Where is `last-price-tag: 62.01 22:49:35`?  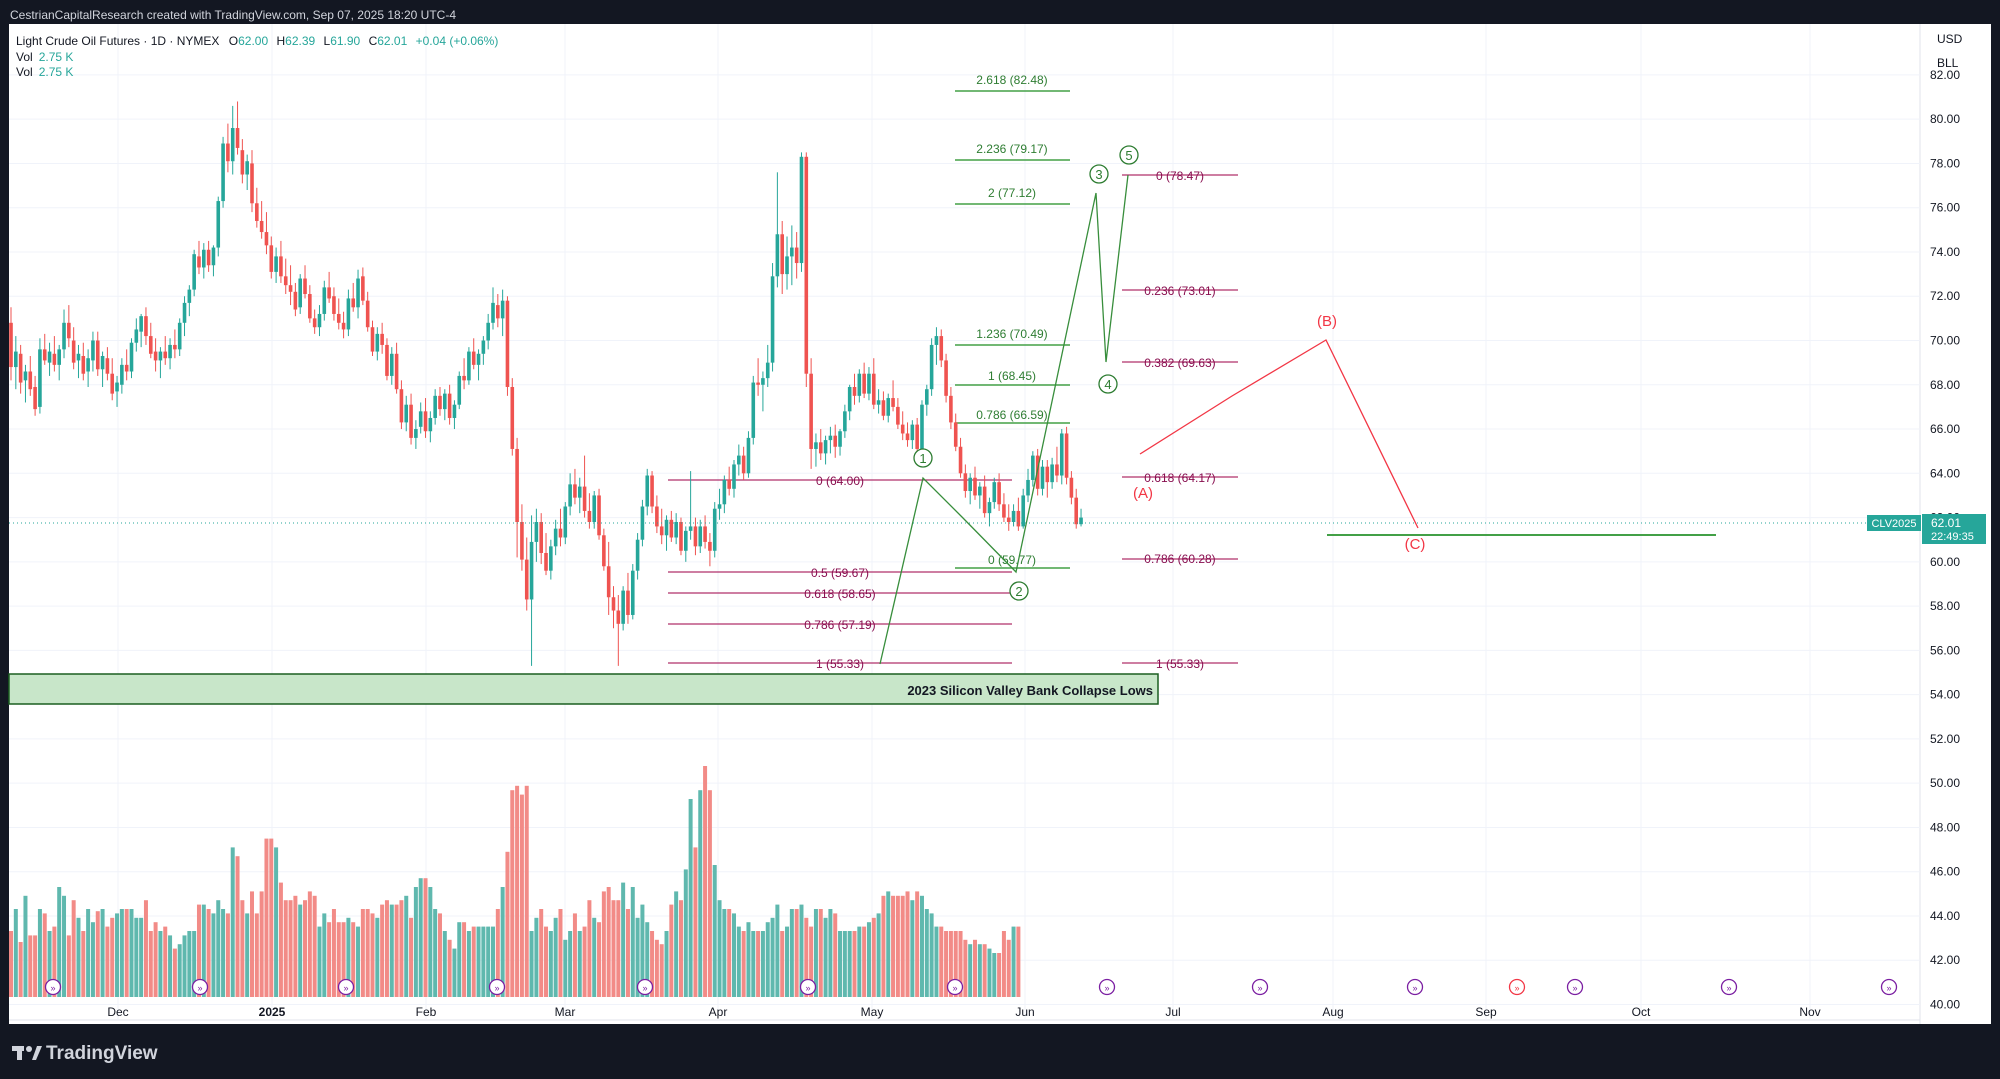
last-price-tag: 62.01 22:49:35 is located at coordinates (1954, 529).